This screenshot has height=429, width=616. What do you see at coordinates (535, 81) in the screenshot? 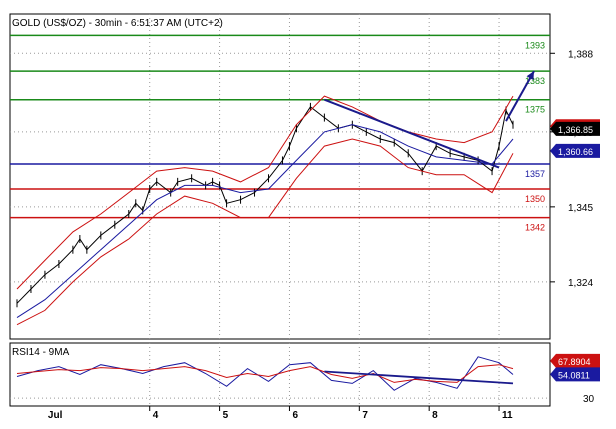
I see `level-label: 1383` at bounding box center [535, 81].